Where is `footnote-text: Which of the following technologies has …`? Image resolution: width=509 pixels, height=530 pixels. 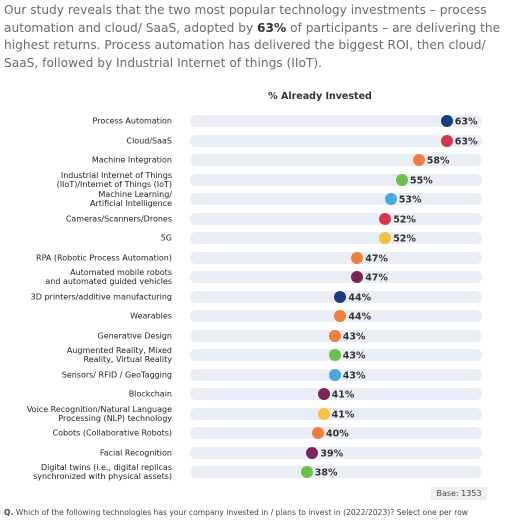 footnote-text: Which of the following technologies has … is located at coordinates (240, 512).